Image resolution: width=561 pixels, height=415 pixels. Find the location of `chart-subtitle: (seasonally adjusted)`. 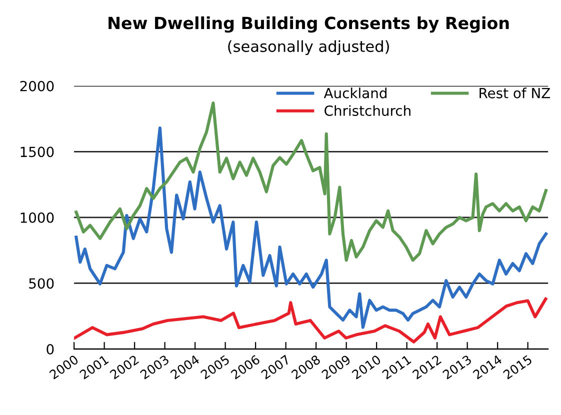

chart-subtitle: (seasonally adjusted) is located at coordinates (308, 48).